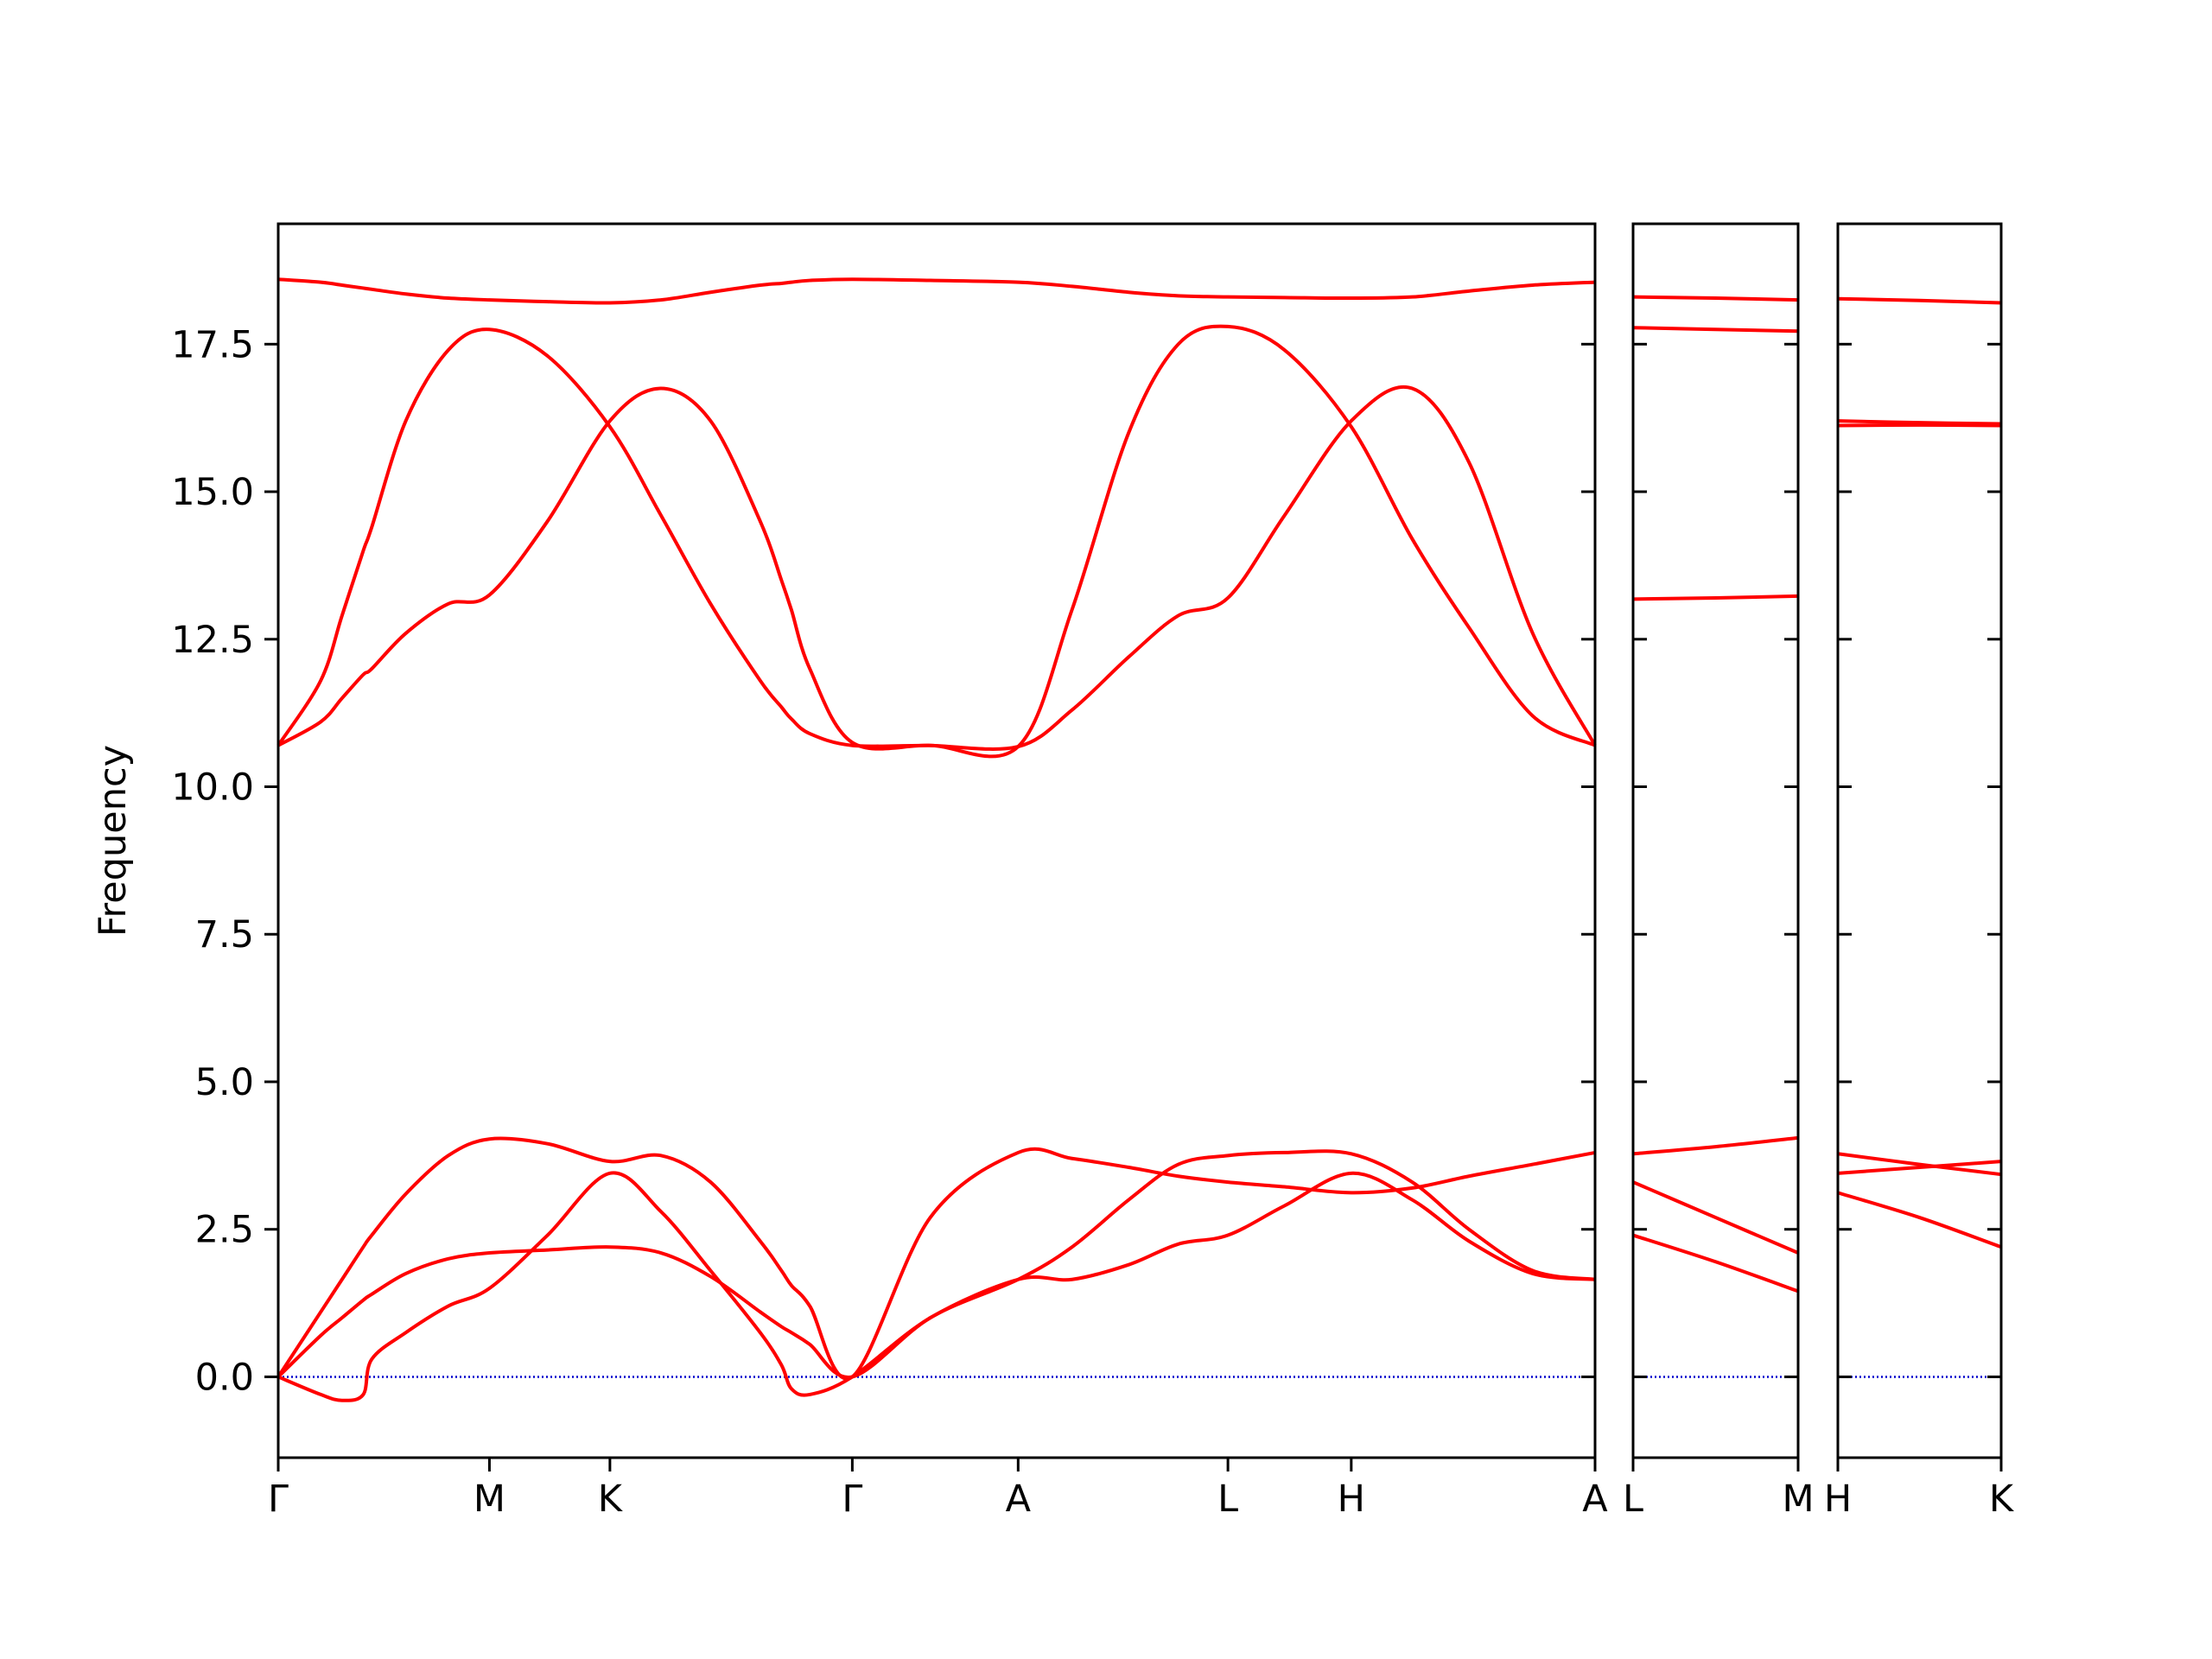 This screenshot has width=2212, height=1659. Describe the element at coordinates (212, 788) in the screenshot. I see `y-tick-label: 10.0` at that location.